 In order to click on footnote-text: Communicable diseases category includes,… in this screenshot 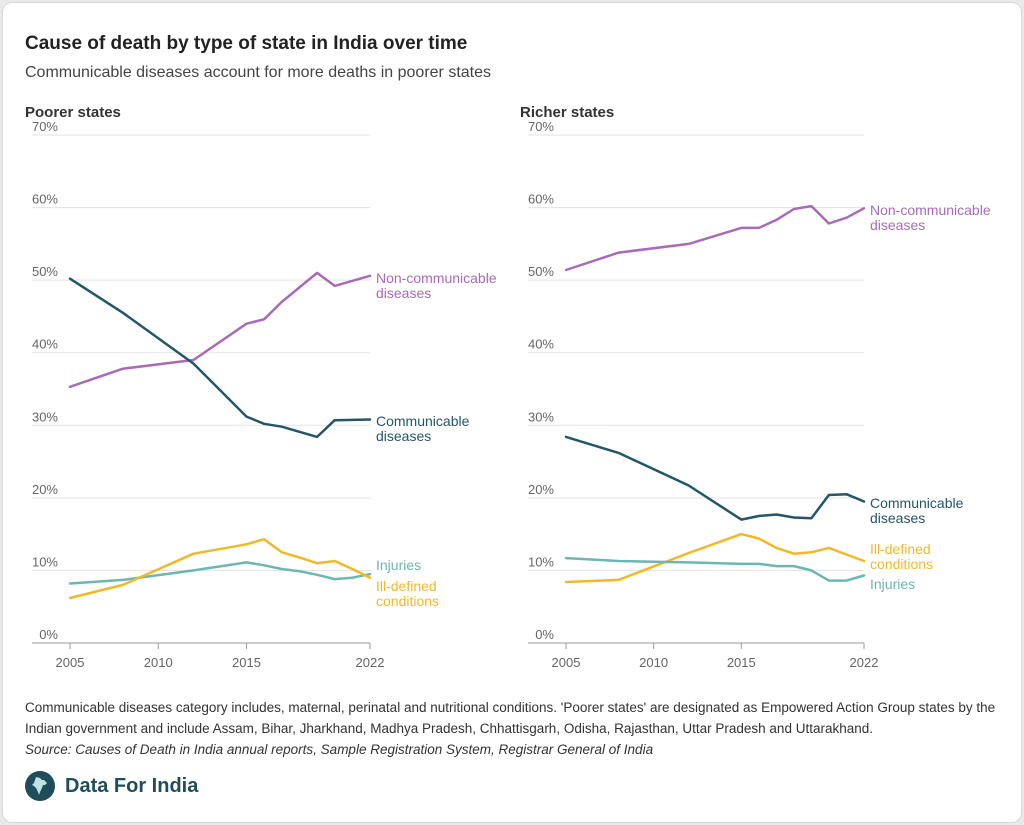, I will do `click(510, 718)`.